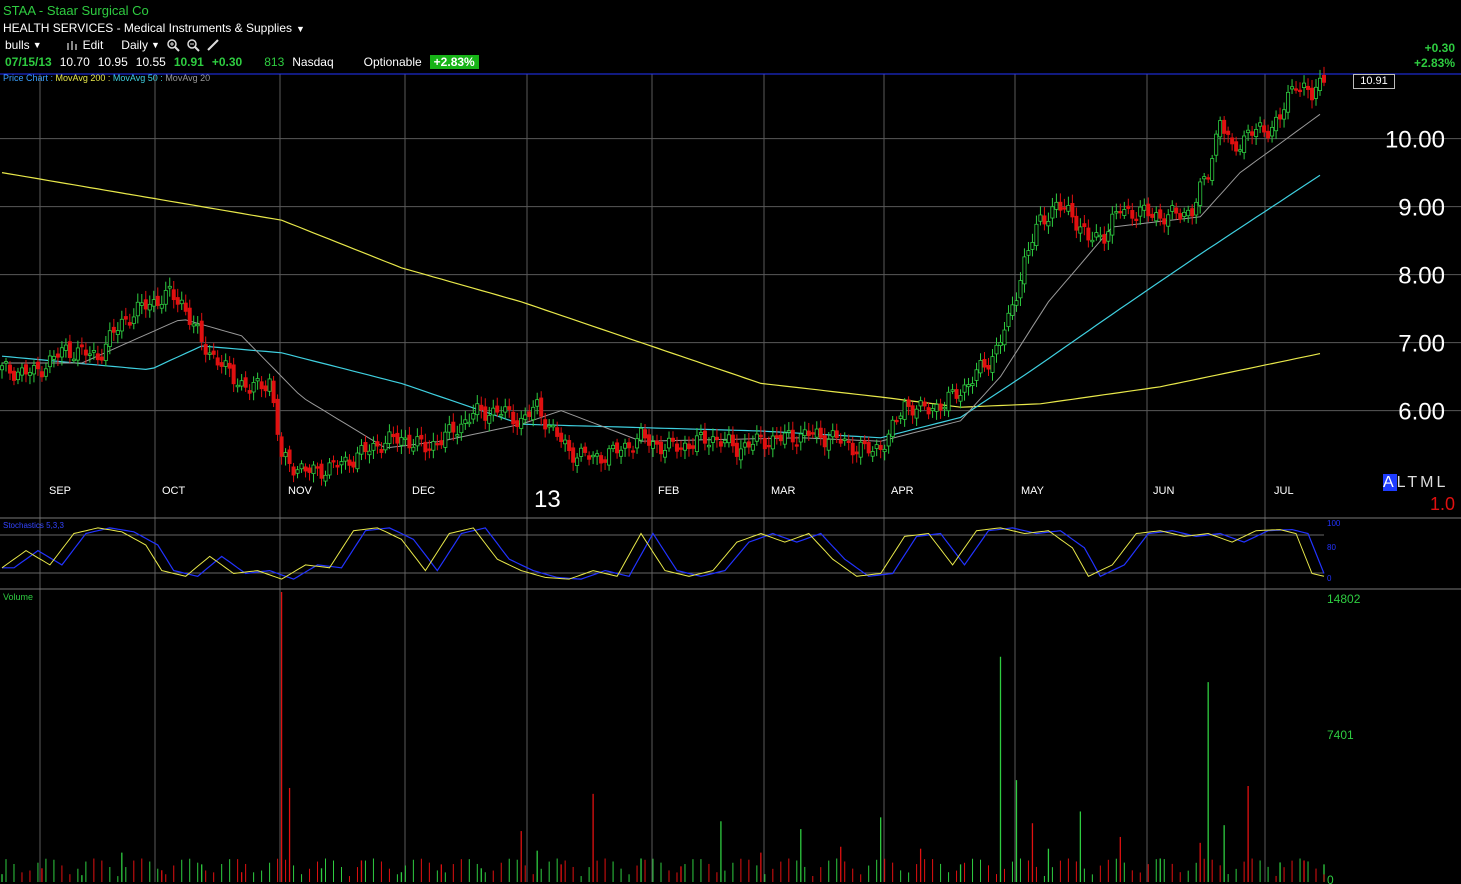  I want to click on altml-option-m: M, so click(1428, 482).